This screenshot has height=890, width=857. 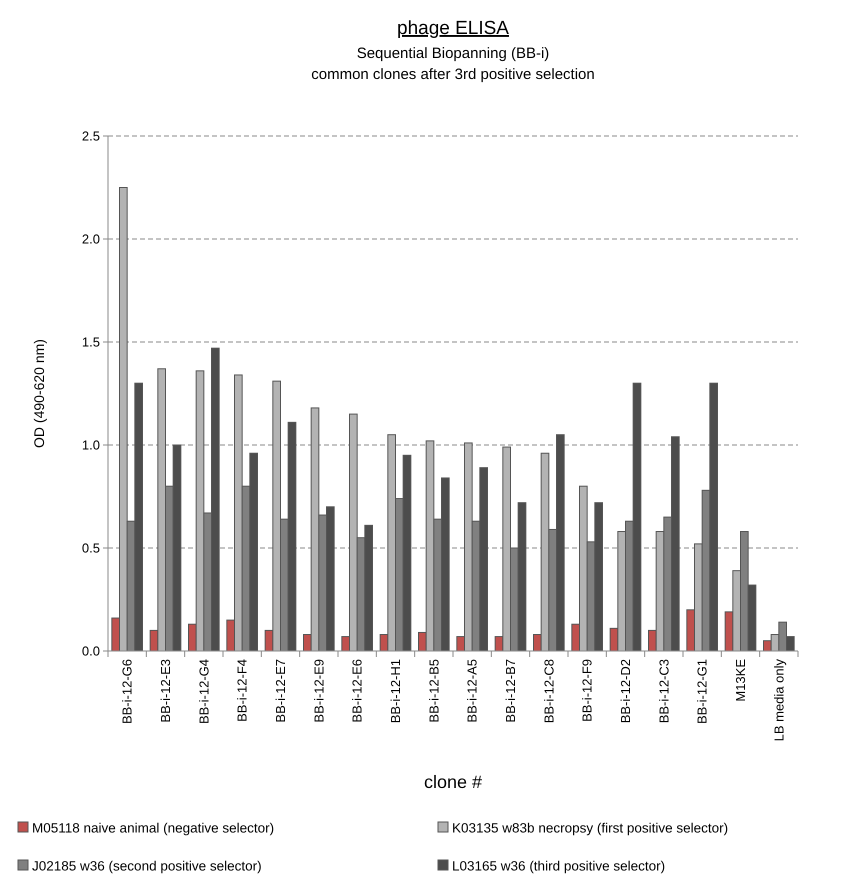 What do you see at coordinates (39, 393) in the screenshot?
I see `y-axis-title: OD (490-620 nm)` at bounding box center [39, 393].